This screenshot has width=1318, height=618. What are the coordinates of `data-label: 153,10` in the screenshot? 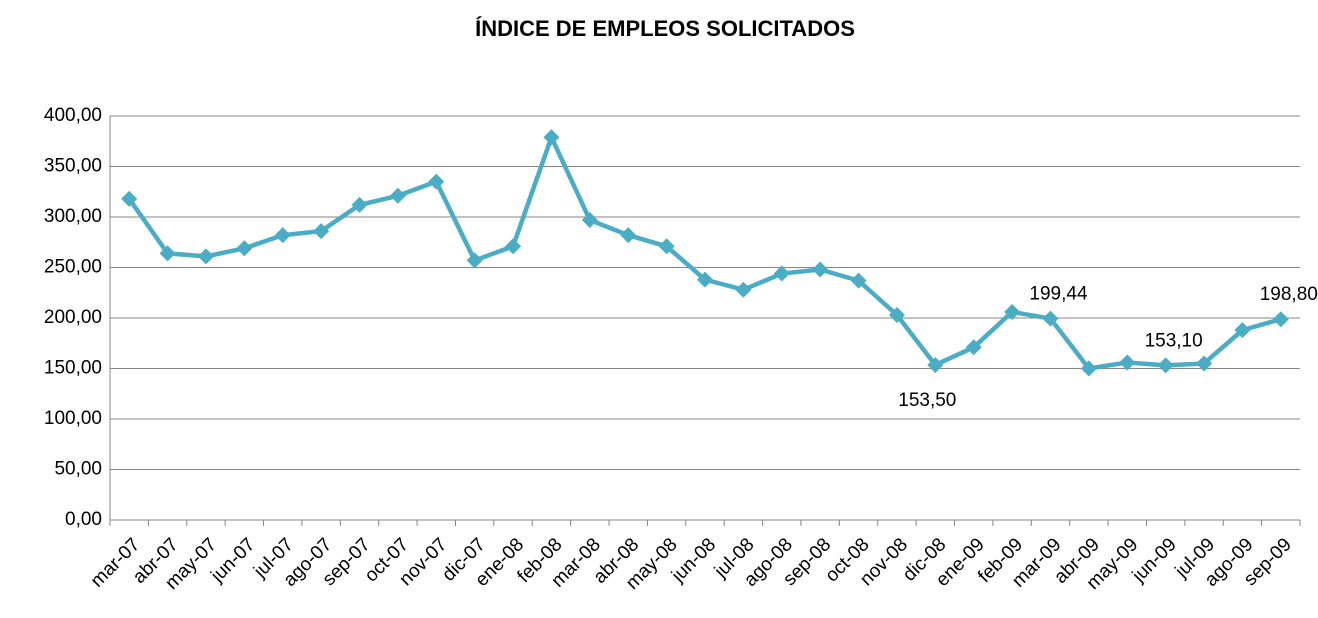 It's located at (1174, 340).